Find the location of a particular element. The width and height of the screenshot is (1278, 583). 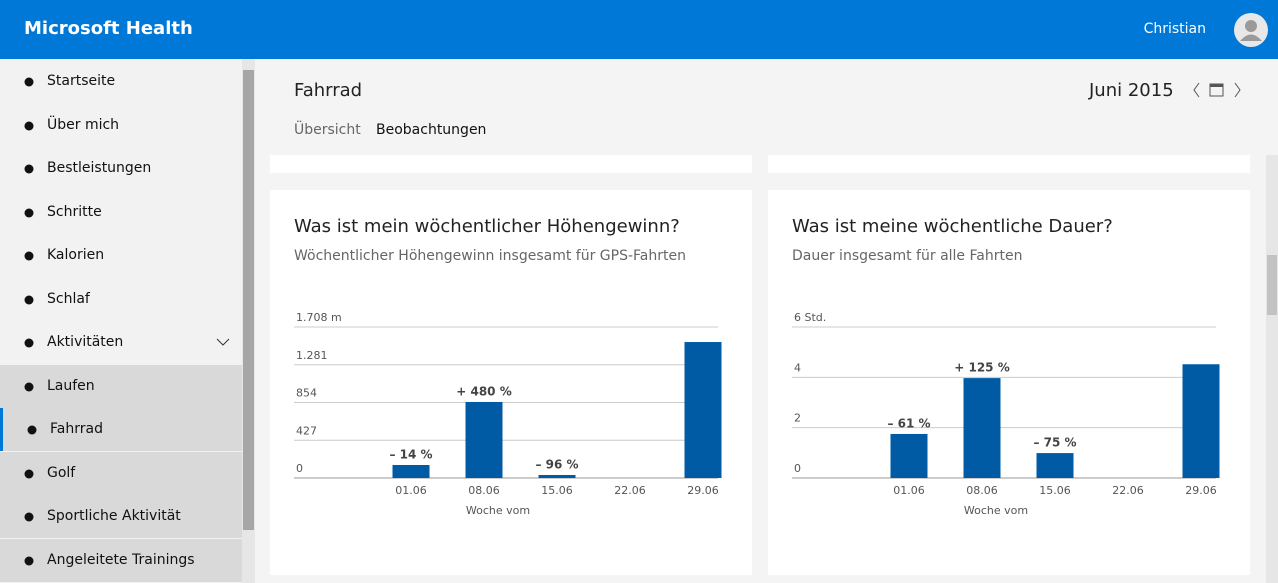

month: Juni 2015 is located at coordinates (1131, 90).